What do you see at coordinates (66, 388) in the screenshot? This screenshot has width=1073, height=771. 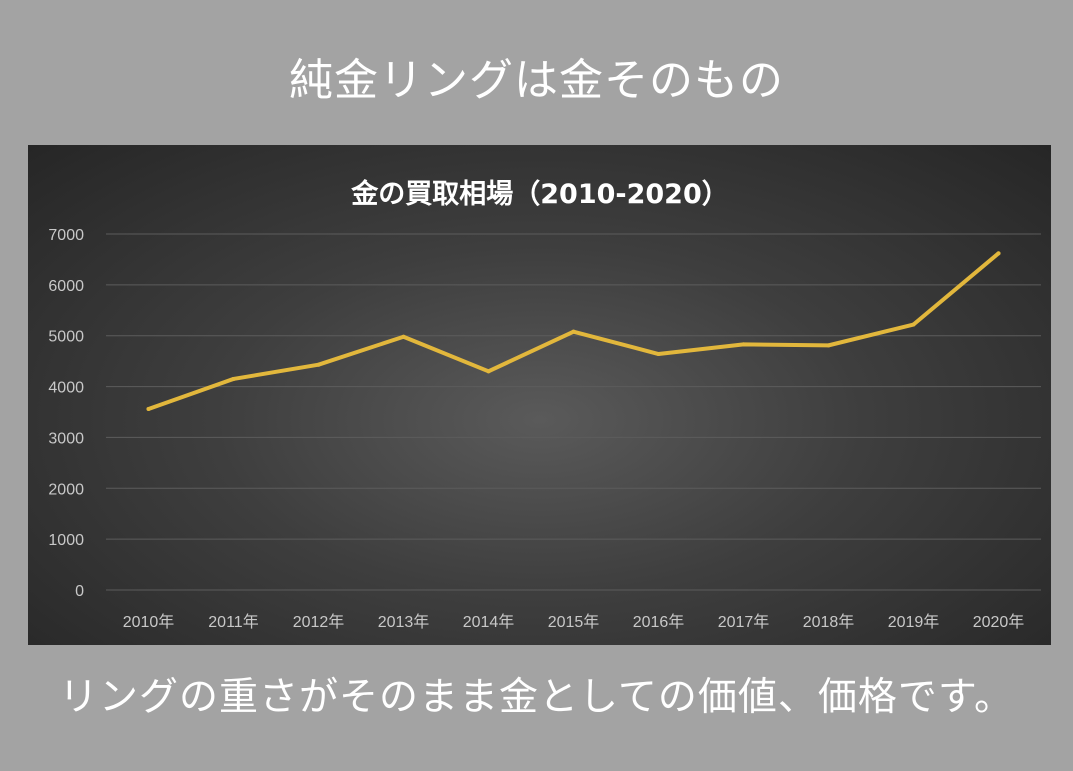 I see `y-tick-label: 4000` at bounding box center [66, 388].